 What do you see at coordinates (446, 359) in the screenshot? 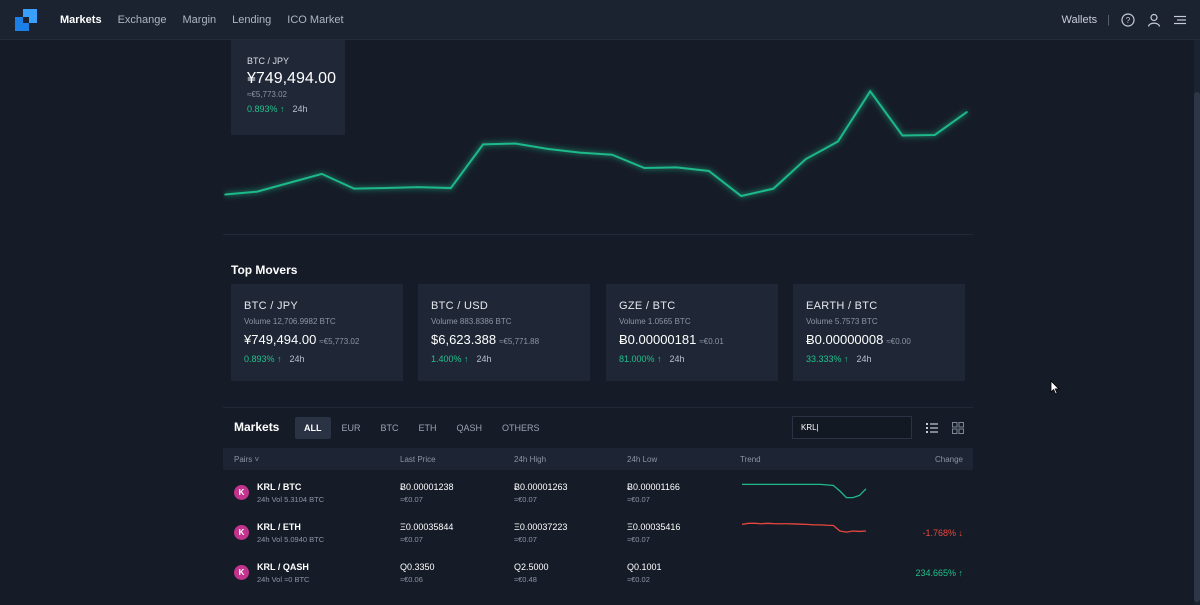
I see `mover-change-value: 1.400%` at bounding box center [446, 359].